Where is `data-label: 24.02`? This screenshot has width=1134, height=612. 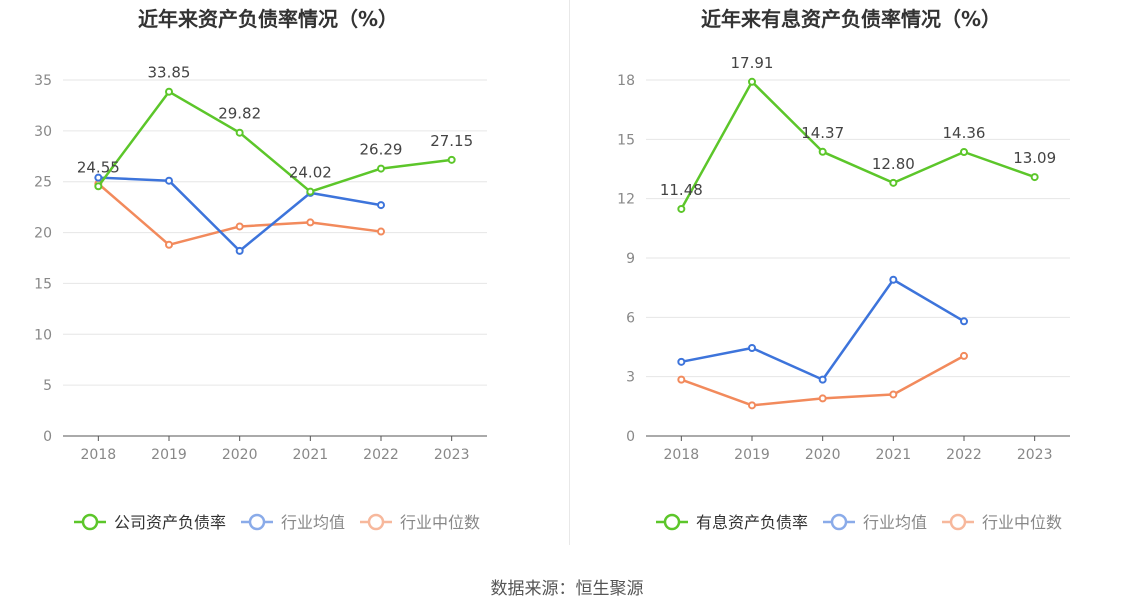
data-label: 24.02 is located at coordinates (310, 173).